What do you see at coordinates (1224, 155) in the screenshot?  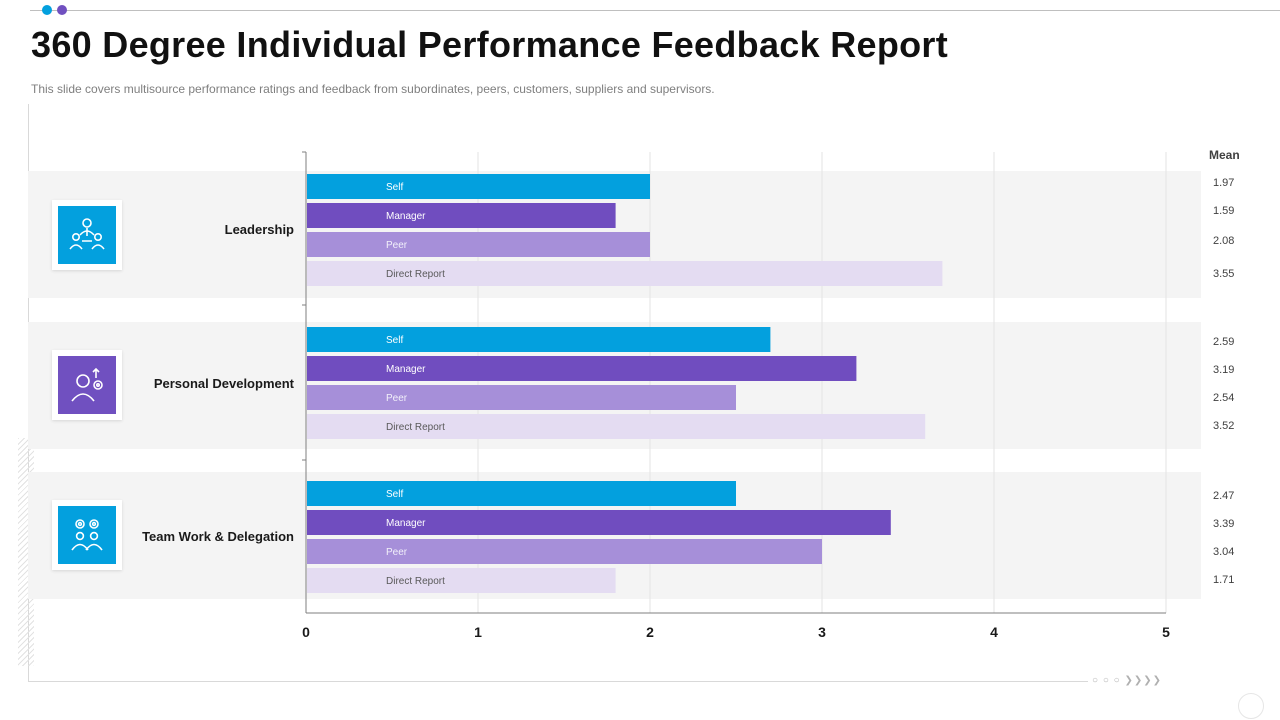 I see `mean-column-header: Mean` at bounding box center [1224, 155].